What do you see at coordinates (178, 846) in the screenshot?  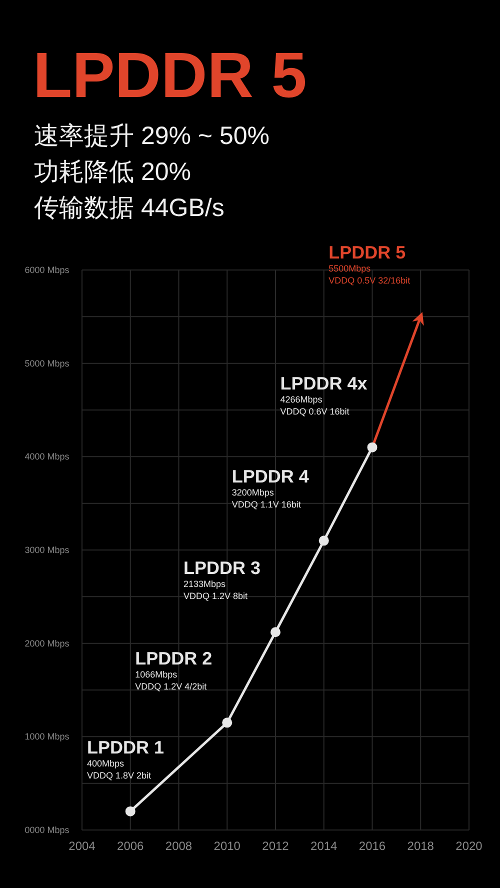 I see `x-tick-label: 2008` at bounding box center [178, 846].